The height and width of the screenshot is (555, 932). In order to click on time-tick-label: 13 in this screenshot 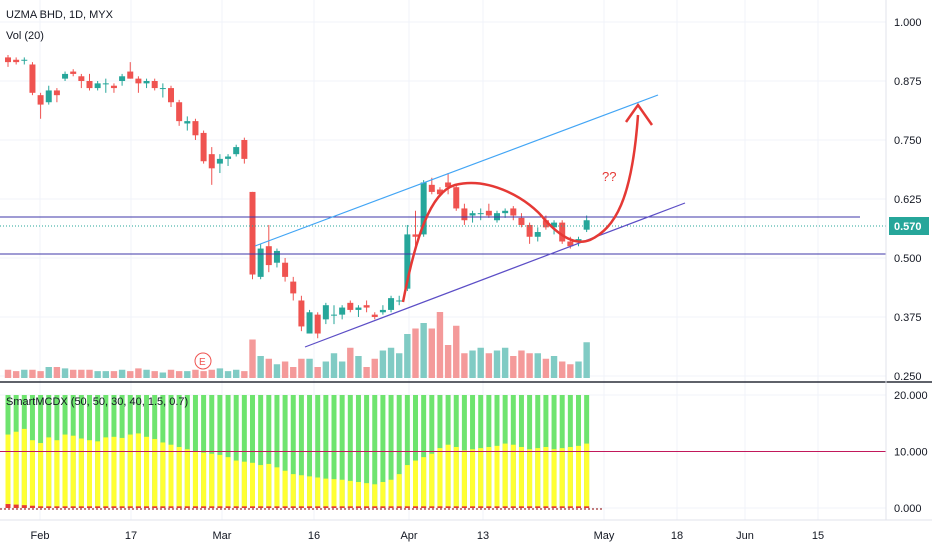, I will do `click(483, 536)`.